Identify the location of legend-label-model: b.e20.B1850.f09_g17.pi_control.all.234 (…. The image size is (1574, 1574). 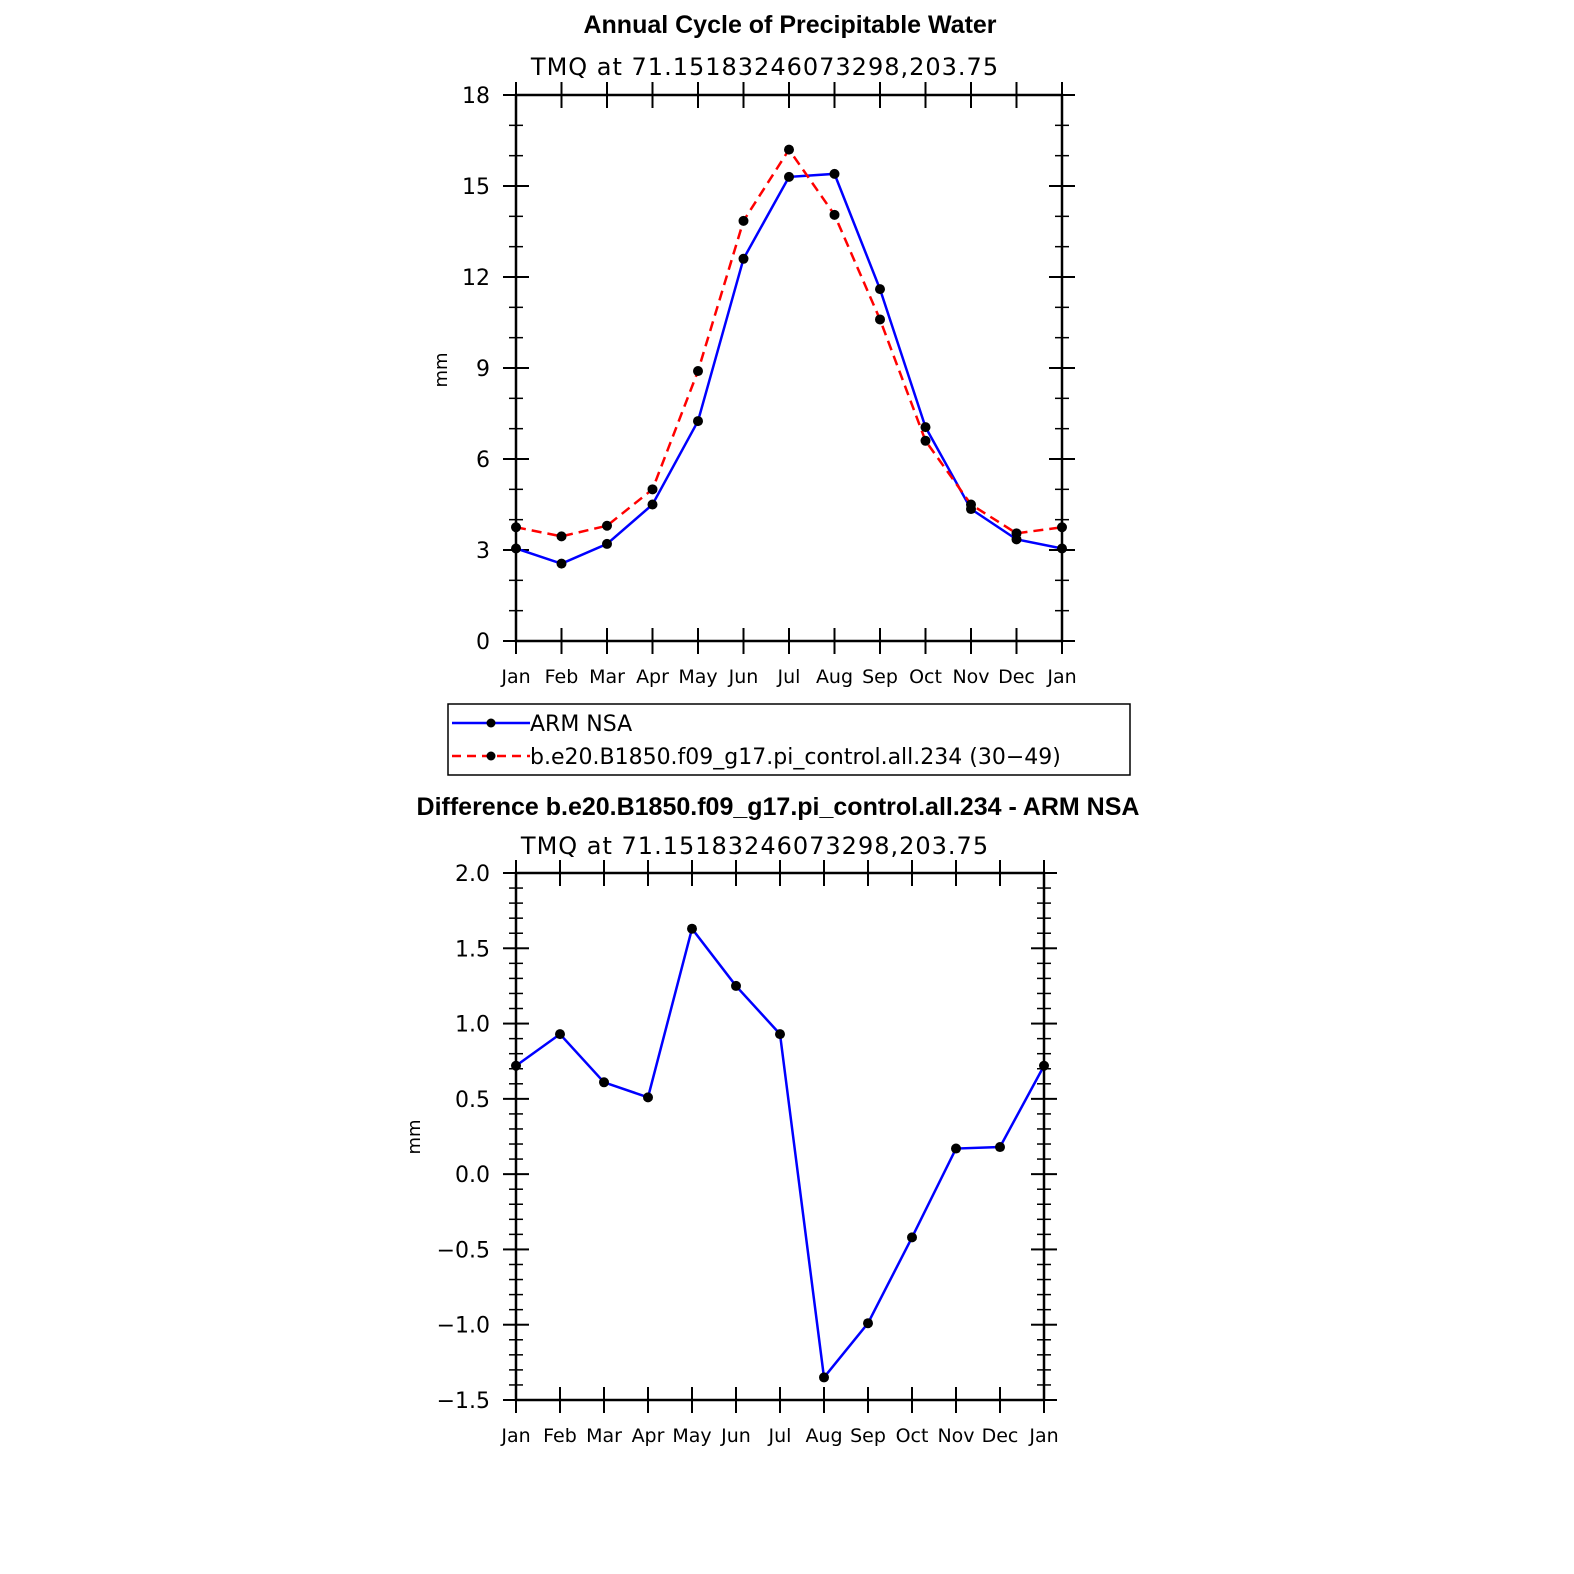
(795, 757).